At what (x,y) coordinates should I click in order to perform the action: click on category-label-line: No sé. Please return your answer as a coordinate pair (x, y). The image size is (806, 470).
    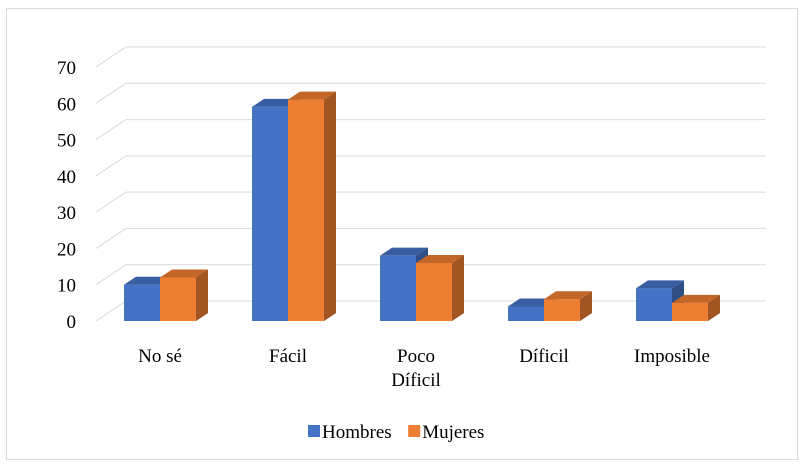
    Looking at the image, I should click on (160, 356).